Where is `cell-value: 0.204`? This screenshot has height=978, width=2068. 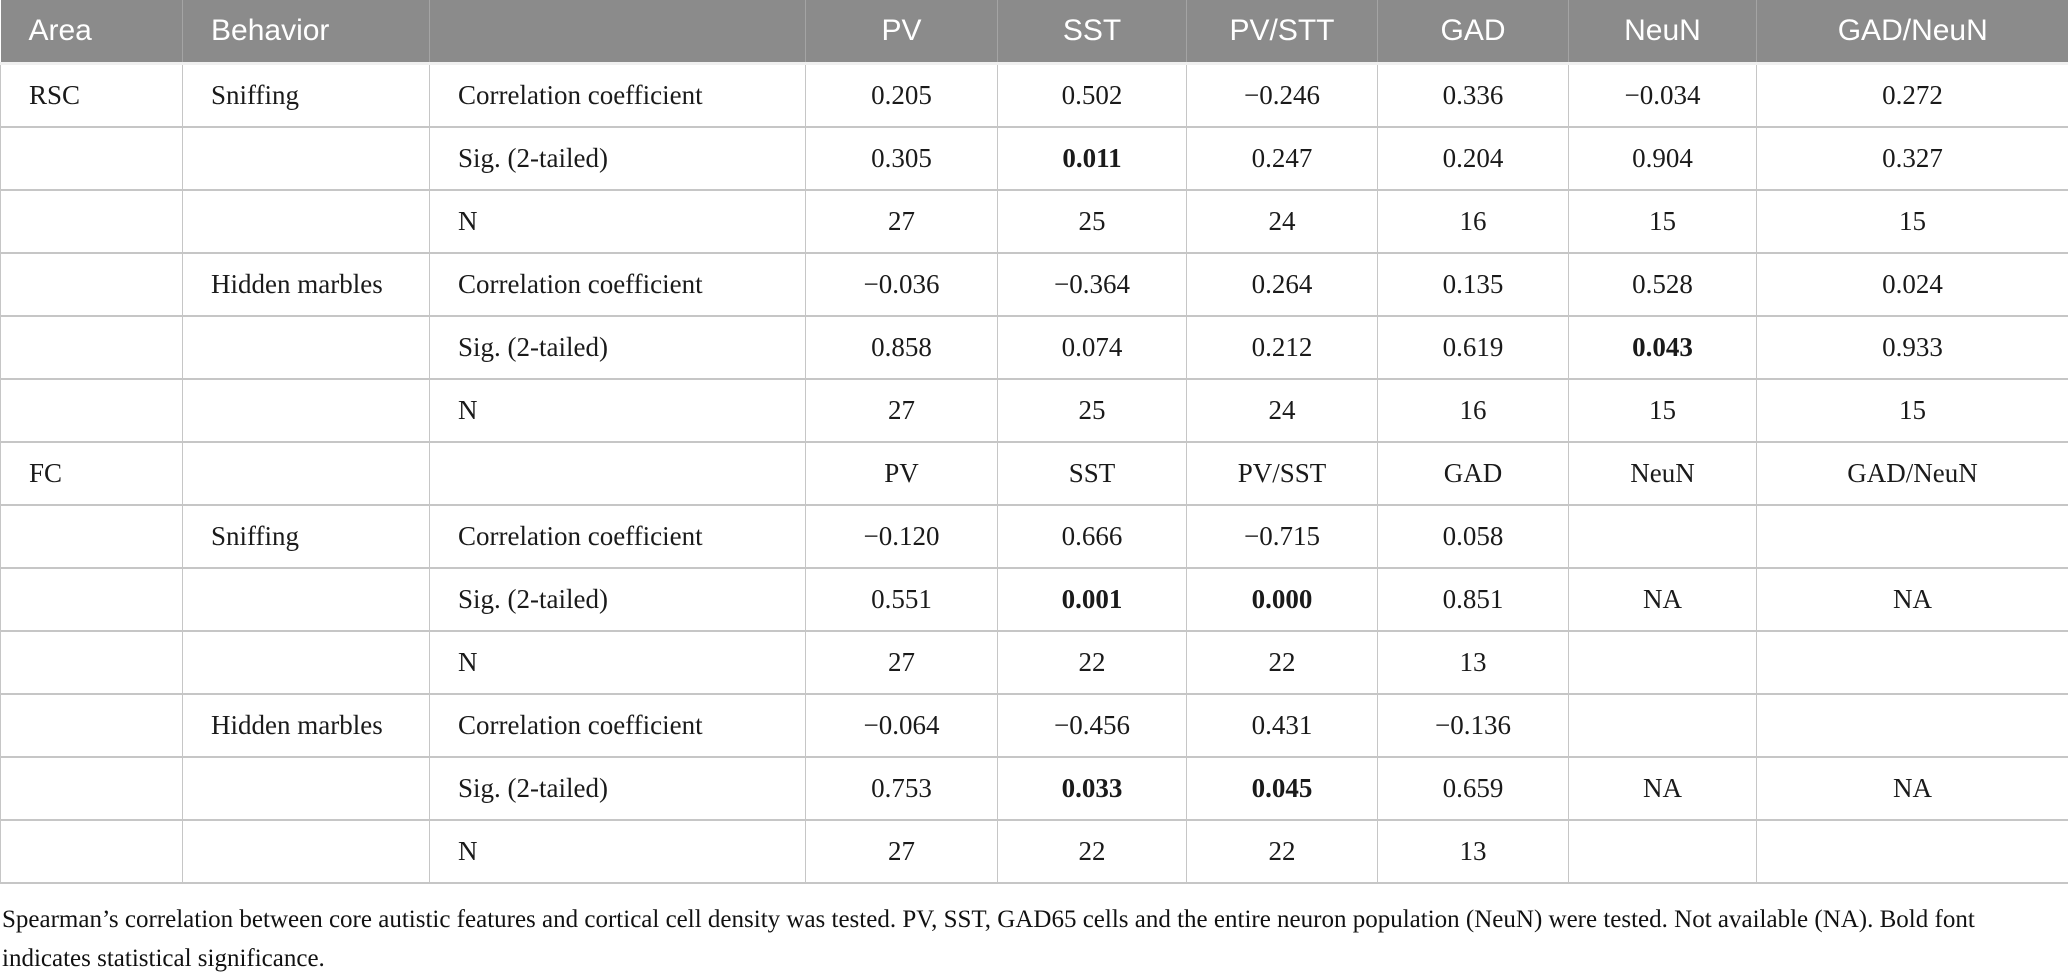 cell-value: 0.204 is located at coordinates (1473, 158).